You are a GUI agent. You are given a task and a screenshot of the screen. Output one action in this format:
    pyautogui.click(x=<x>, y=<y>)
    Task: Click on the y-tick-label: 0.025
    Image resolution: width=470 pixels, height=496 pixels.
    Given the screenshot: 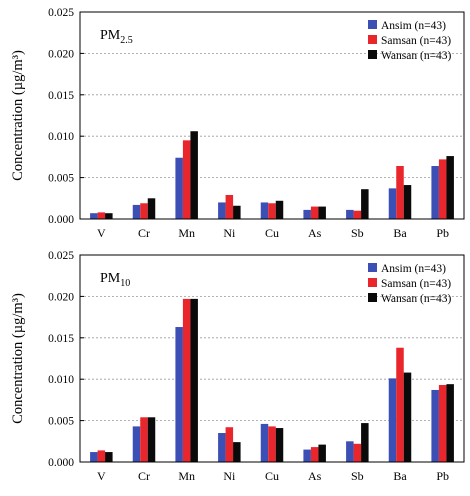 What is the action you would take?
    pyautogui.click(x=61, y=256)
    